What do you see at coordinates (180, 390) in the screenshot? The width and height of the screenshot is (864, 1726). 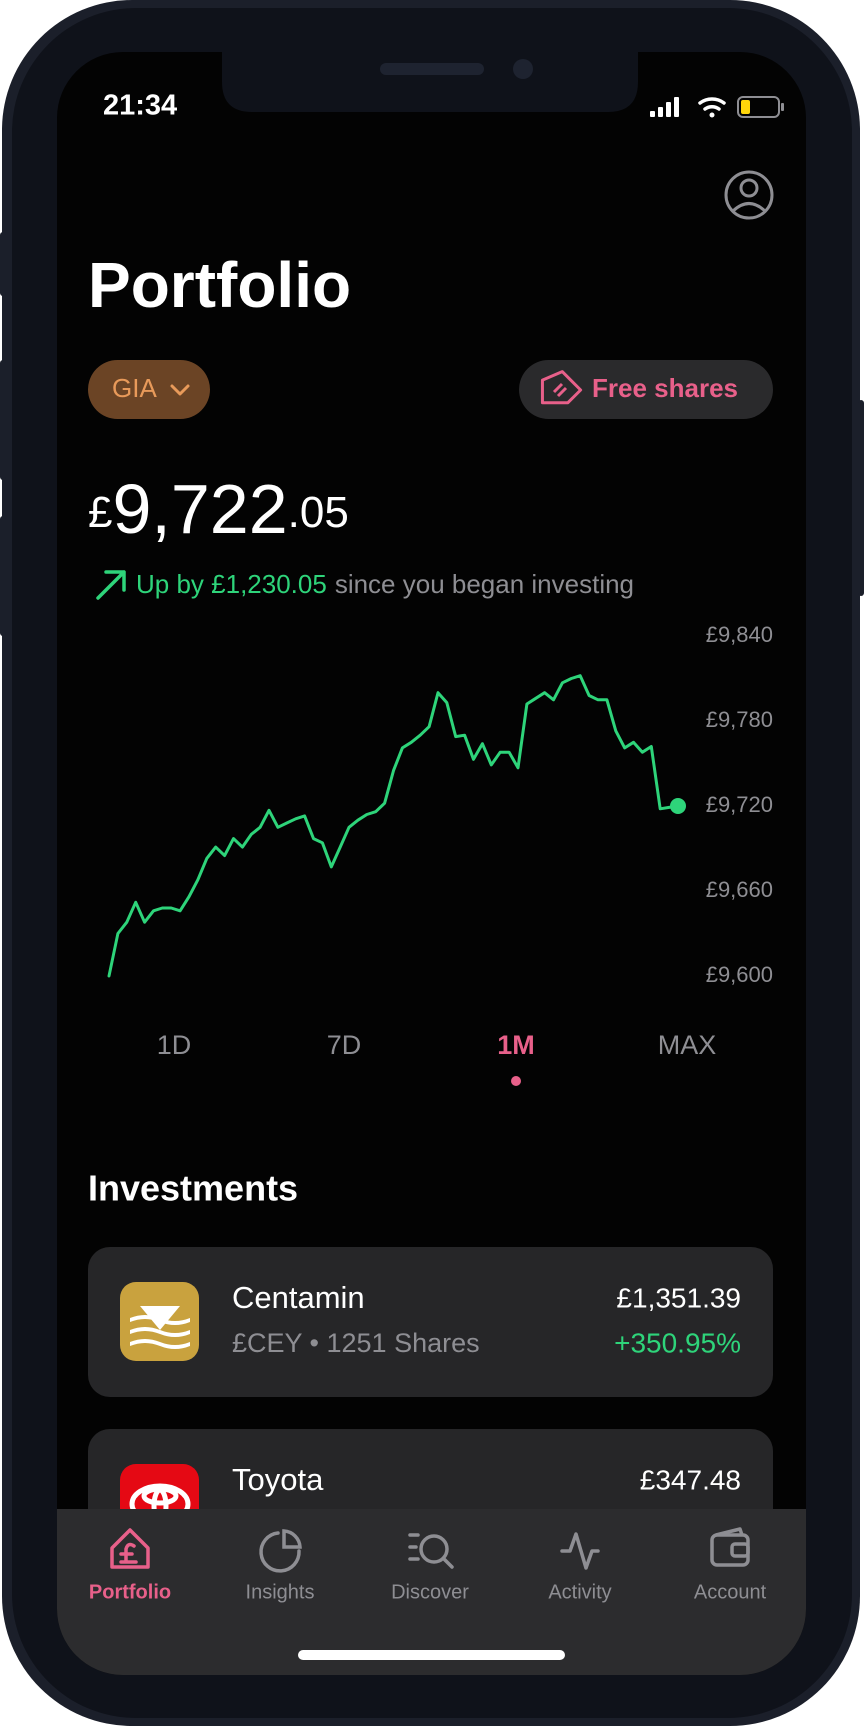 I see `chevron-icon` at bounding box center [180, 390].